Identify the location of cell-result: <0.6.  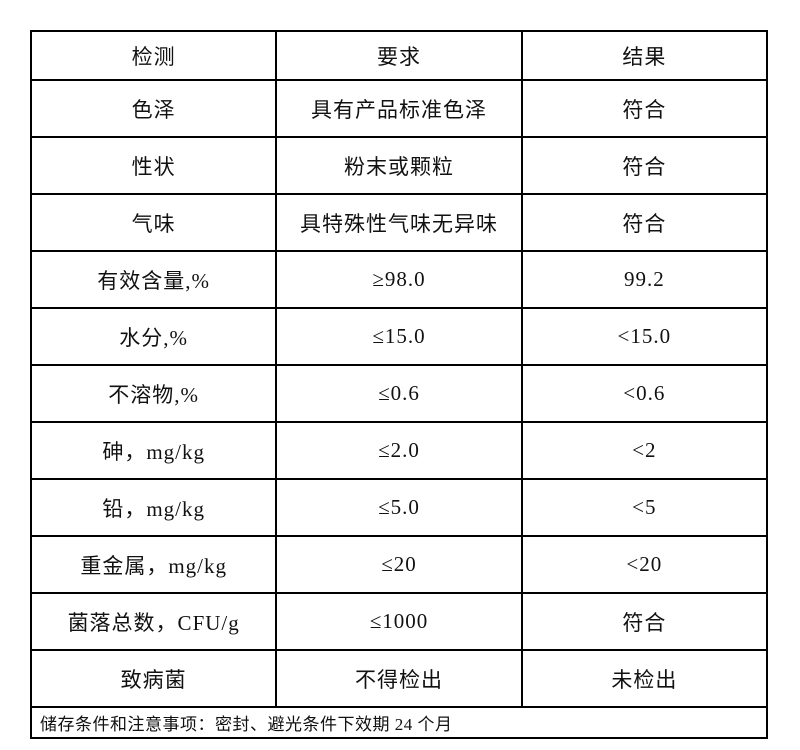
(644, 393).